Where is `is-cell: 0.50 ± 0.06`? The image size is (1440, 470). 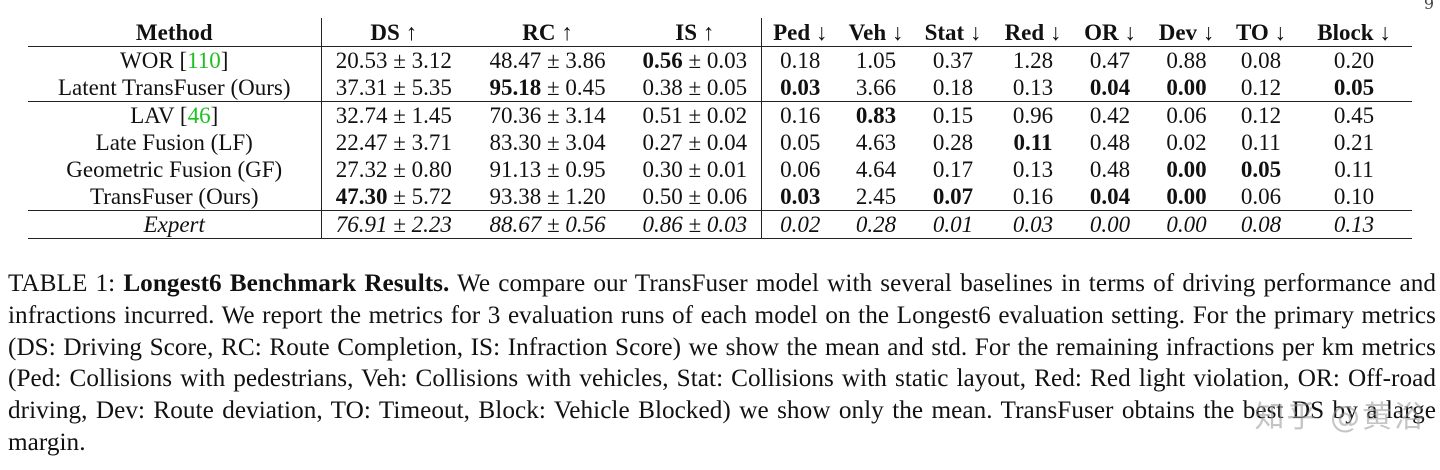 is-cell: 0.50 ± 0.06 is located at coordinates (695, 197).